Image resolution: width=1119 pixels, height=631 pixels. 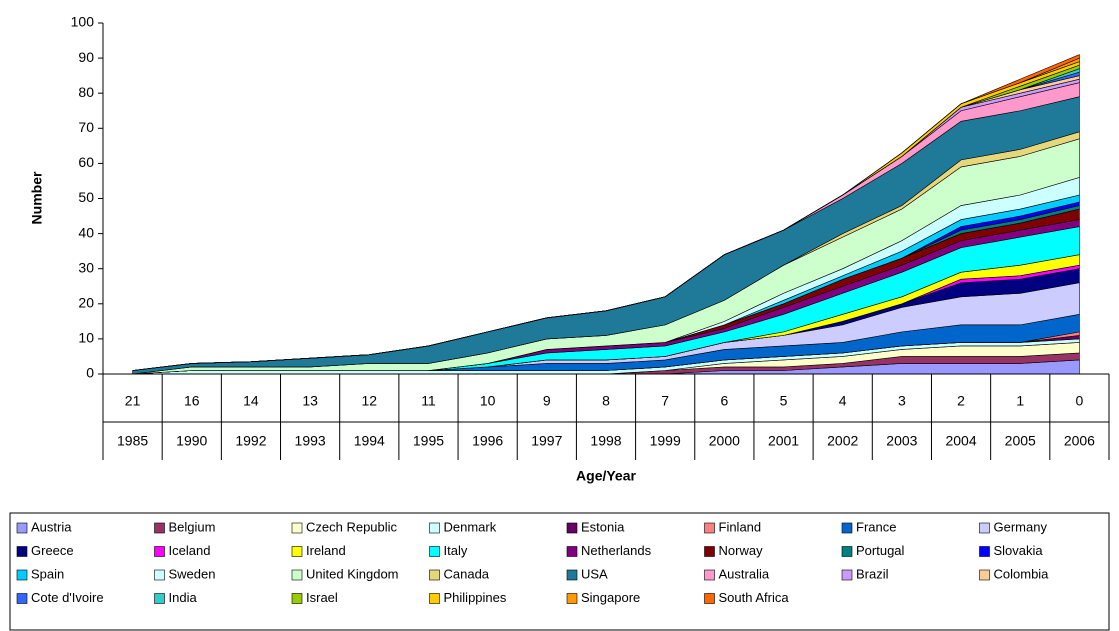 I want to click on x-tick-label: 12, so click(x=370, y=401).